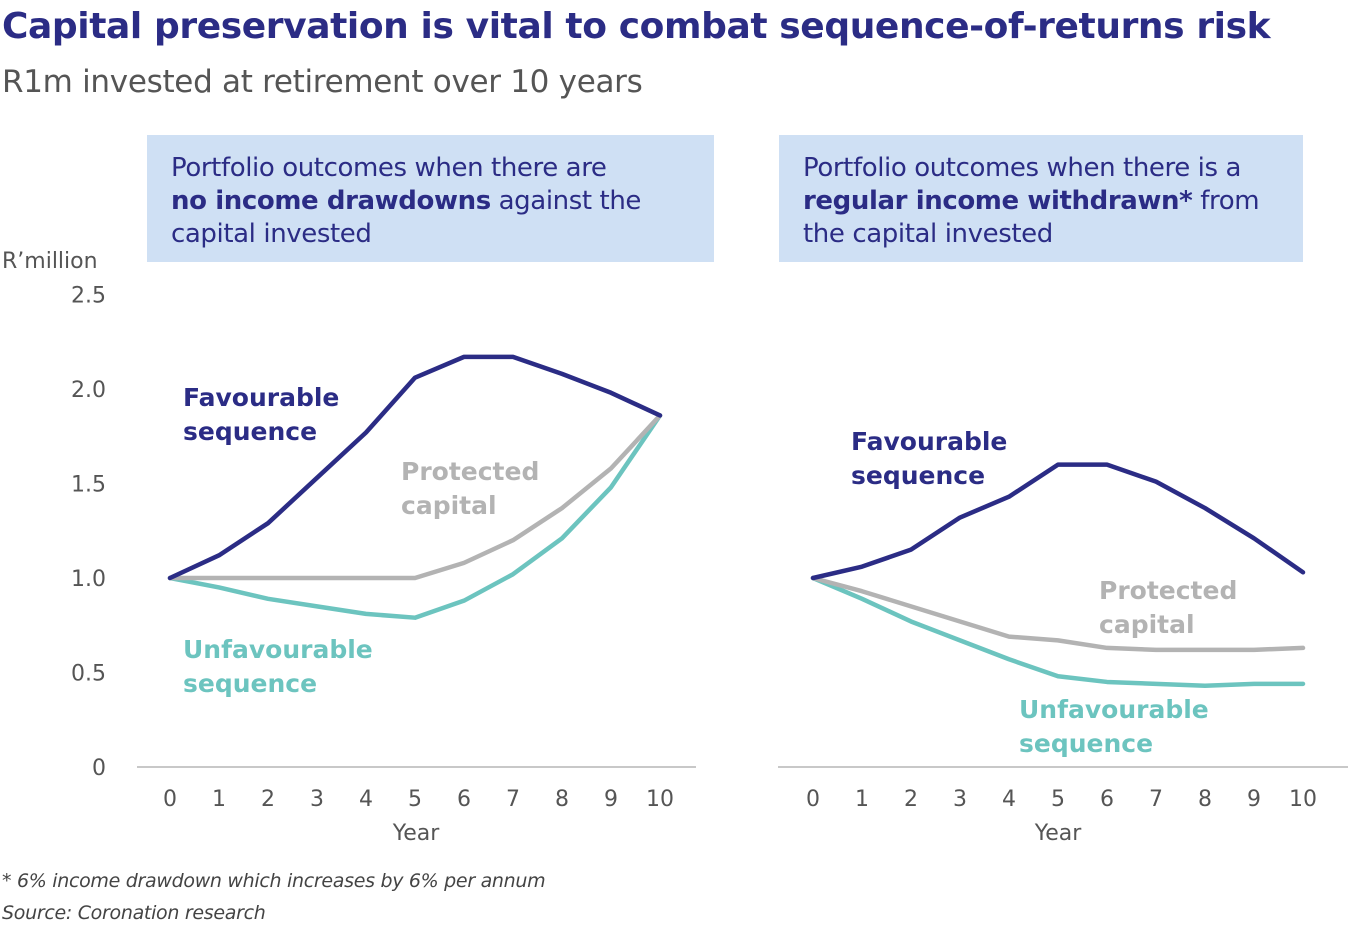 Image resolution: width=1371 pixels, height=933 pixels. Describe the element at coordinates (88, 579) in the screenshot. I see `y-tick-label: 1.0` at that location.